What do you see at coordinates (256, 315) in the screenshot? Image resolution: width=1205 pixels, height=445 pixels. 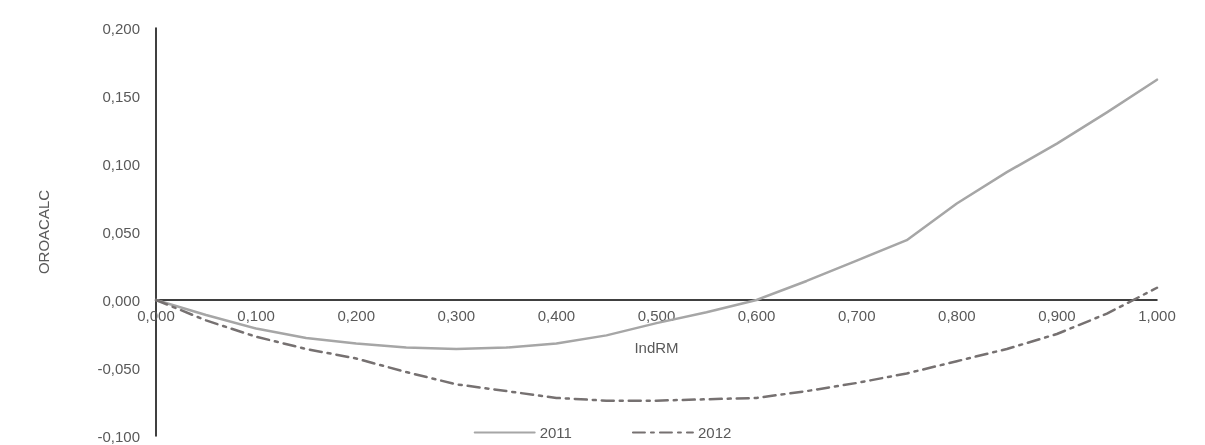 I see `x-tick-label: 0,100` at bounding box center [256, 315].